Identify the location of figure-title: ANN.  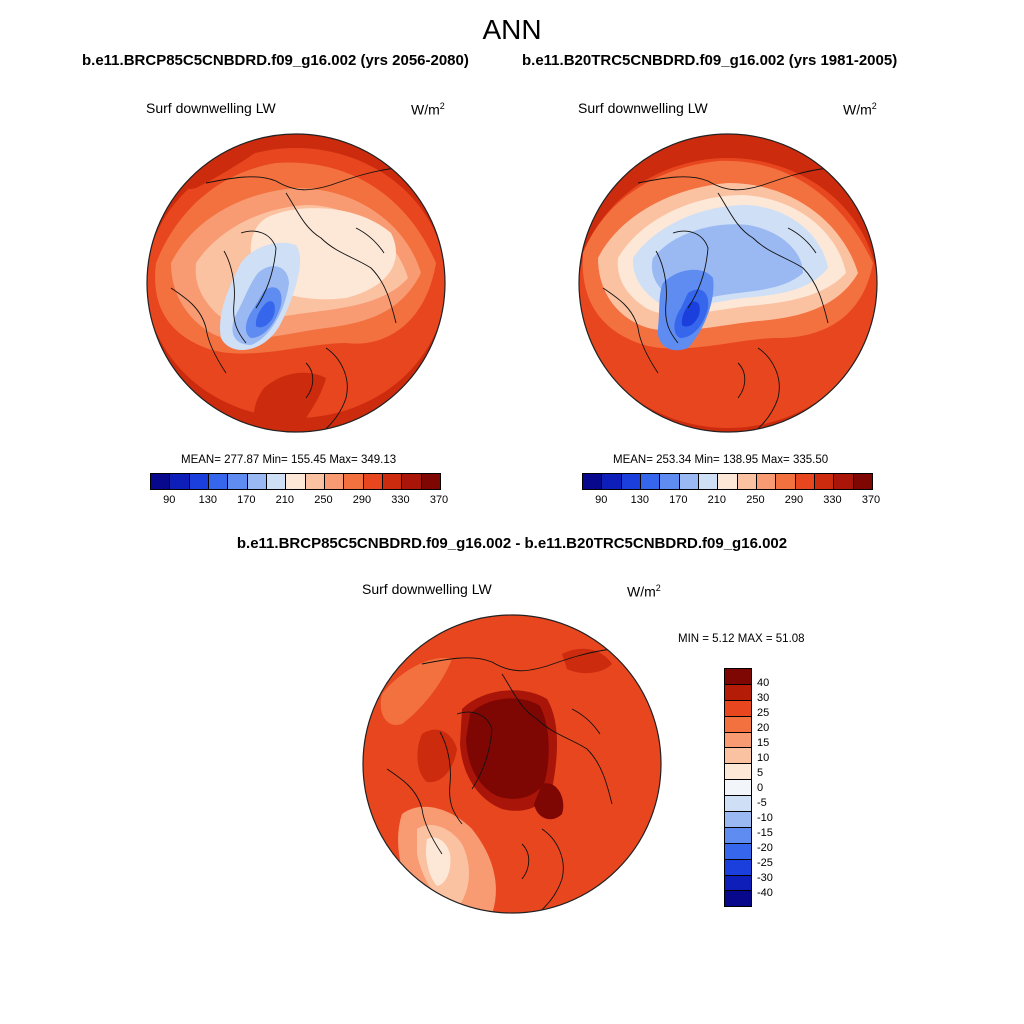
(512, 29).